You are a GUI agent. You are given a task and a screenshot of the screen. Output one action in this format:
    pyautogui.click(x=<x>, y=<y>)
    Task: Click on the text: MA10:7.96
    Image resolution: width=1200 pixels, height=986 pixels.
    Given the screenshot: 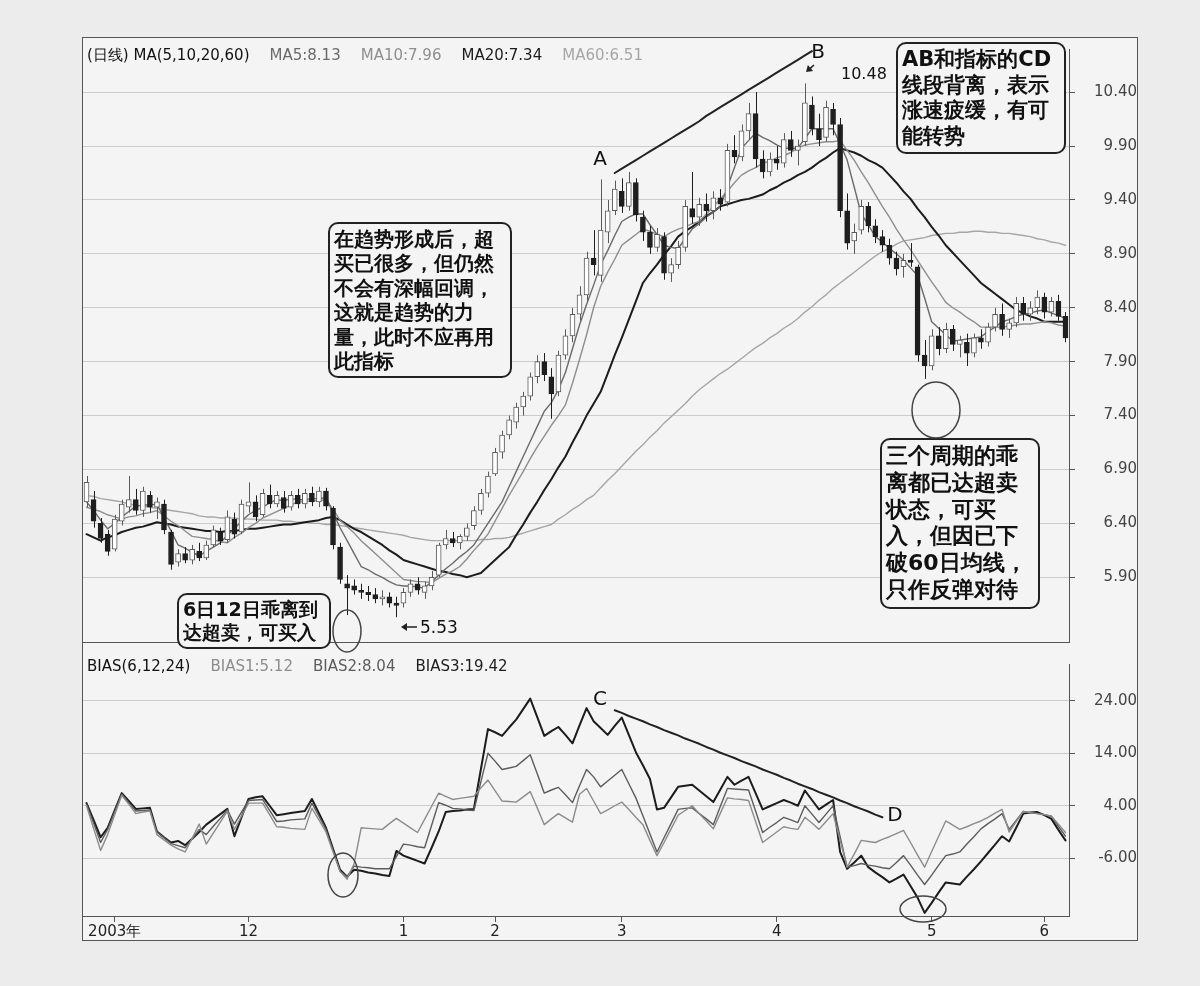 What is the action you would take?
    pyautogui.click(x=401, y=55)
    